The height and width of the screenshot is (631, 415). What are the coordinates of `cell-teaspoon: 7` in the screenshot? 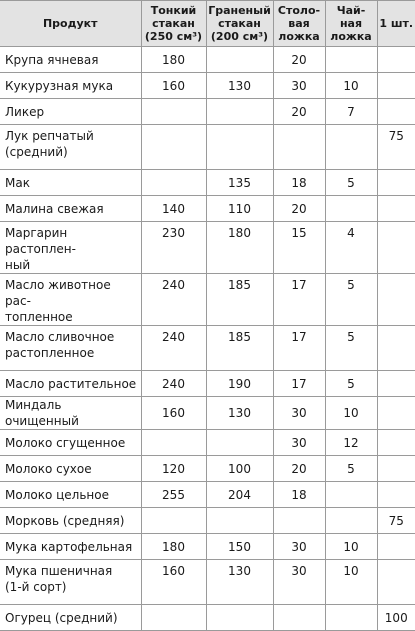 It's located at (350, 111).